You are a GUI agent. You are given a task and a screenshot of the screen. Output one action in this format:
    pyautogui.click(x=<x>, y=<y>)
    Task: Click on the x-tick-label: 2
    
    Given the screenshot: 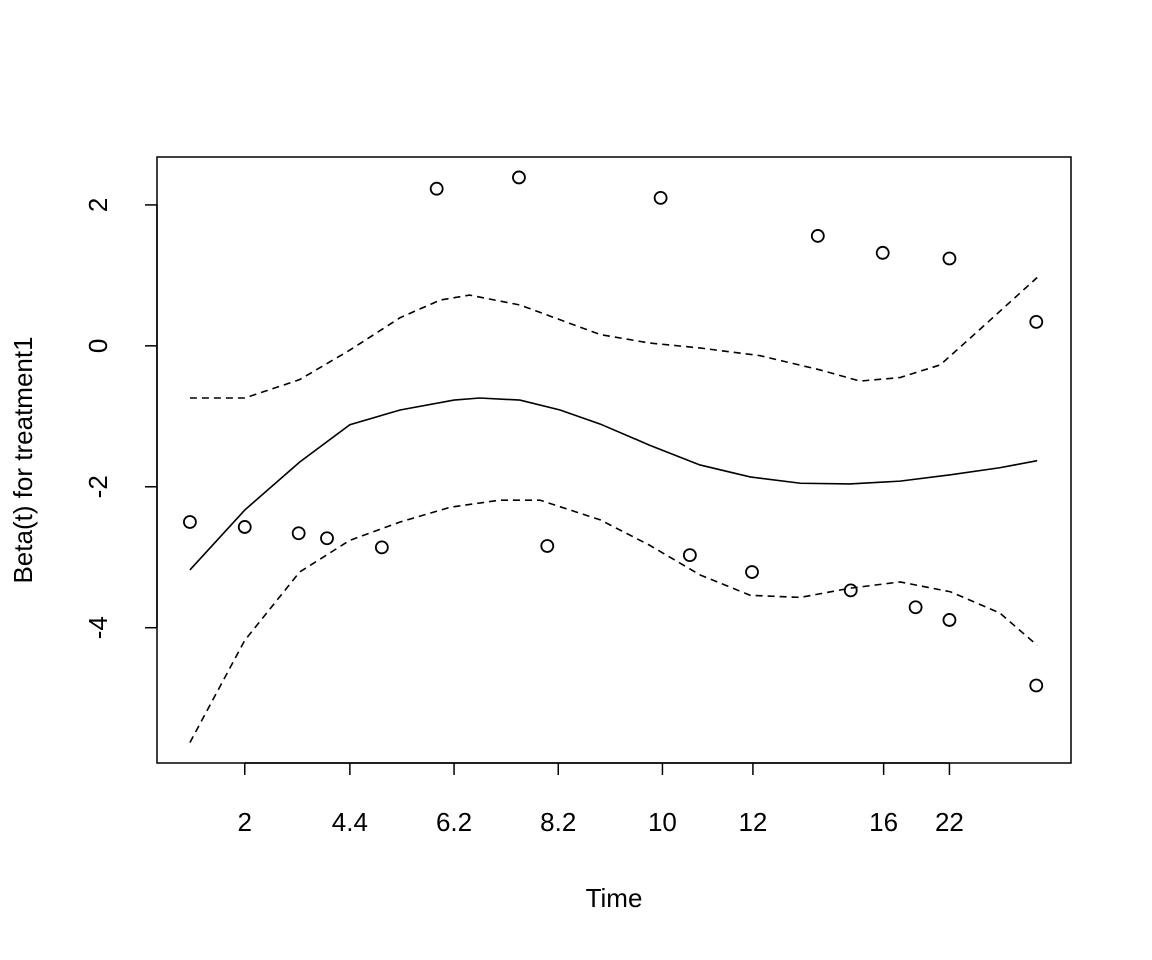 What is the action you would take?
    pyautogui.click(x=245, y=822)
    